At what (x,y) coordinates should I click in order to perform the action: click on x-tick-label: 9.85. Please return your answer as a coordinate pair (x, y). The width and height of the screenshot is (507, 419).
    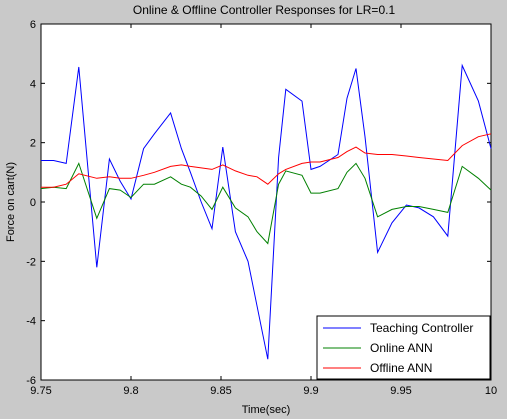
    Looking at the image, I should click on (220, 391).